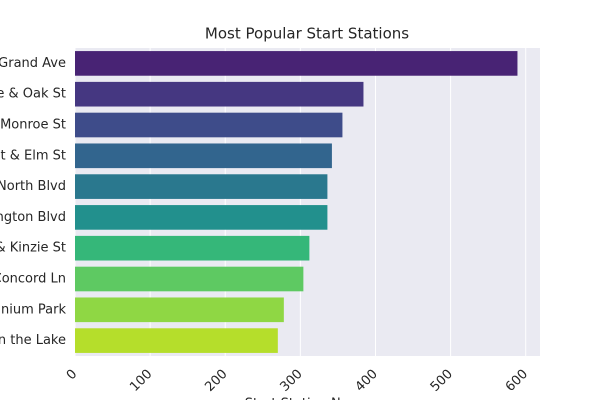 The height and width of the screenshot is (400, 600). Describe the element at coordinates (307, 34) in the screenshot. I see `chart-title: Most Popular Start Stations` at that location.